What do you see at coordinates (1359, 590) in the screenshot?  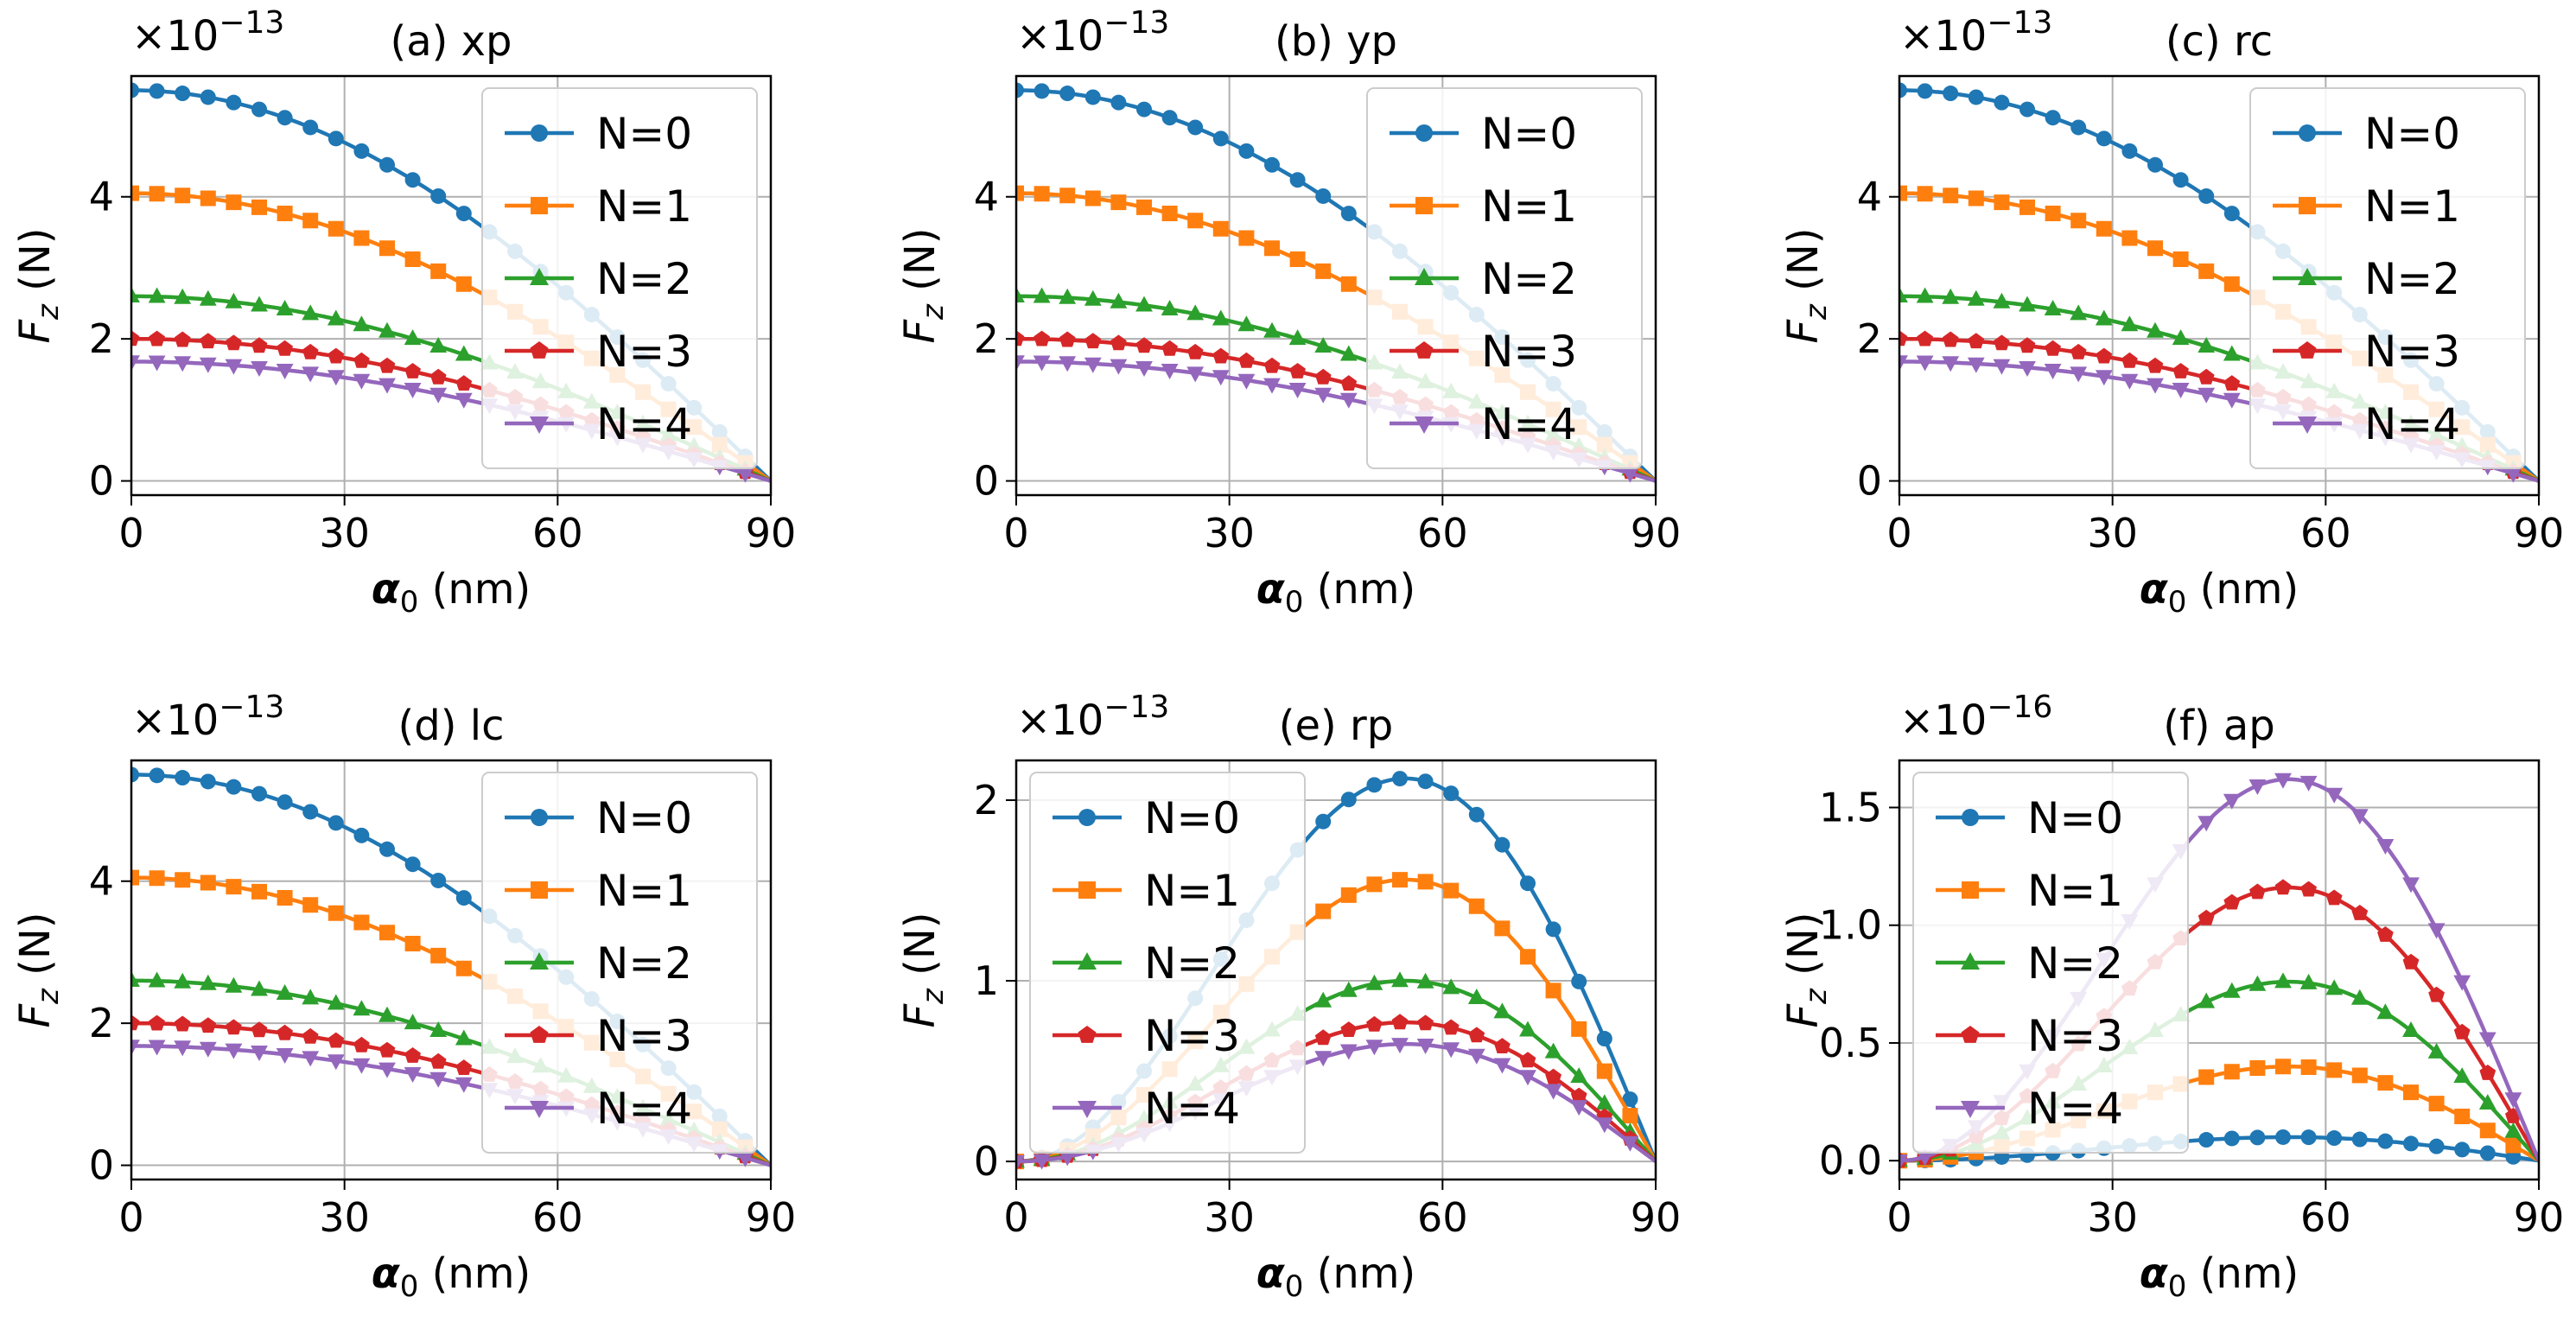 I see `panel-2-xlabel-unit: (nm)` at bounding box center [1359, 590].